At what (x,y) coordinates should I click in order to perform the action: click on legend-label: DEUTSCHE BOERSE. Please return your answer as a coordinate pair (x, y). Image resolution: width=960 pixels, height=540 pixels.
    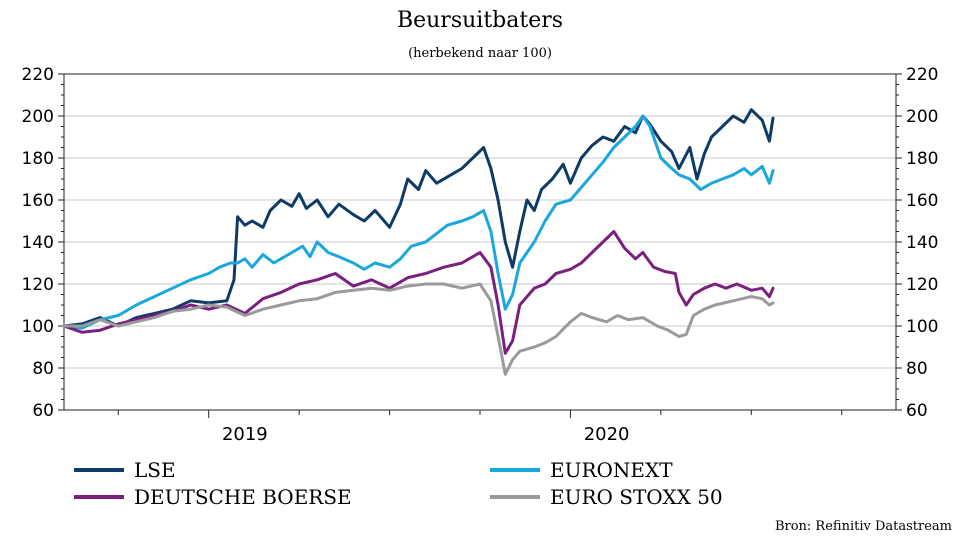
    Looking at the image, I should click on (243, 497).